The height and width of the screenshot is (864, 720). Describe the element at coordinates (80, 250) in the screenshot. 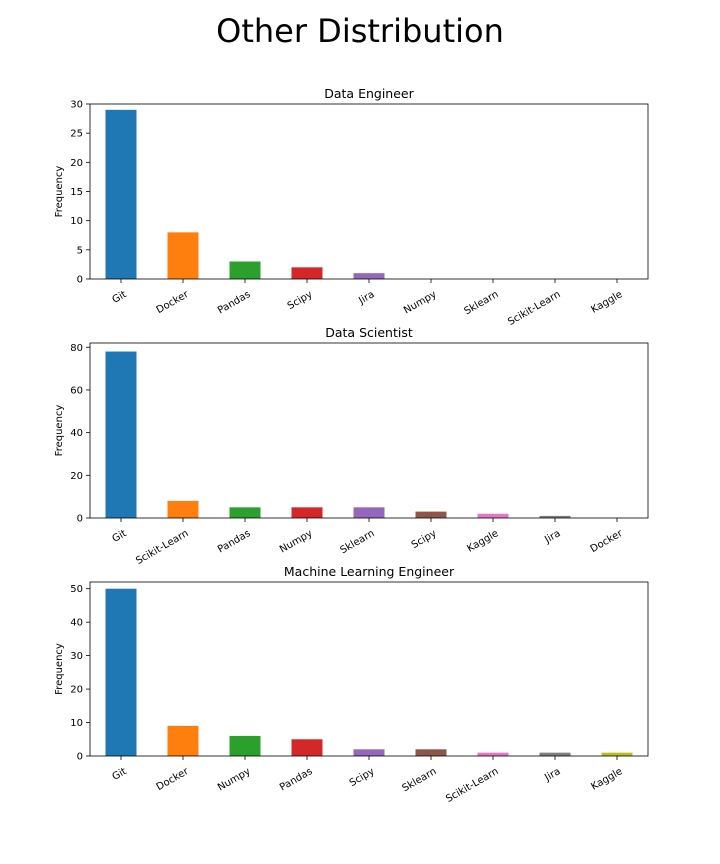

I see `y-tick-label: 5` at that location.